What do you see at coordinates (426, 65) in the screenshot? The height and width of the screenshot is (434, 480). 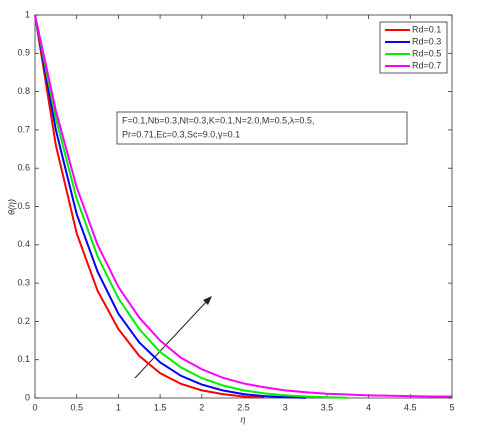 I see `legend-label: Rd=0.7` at bounding box center [426, 65].